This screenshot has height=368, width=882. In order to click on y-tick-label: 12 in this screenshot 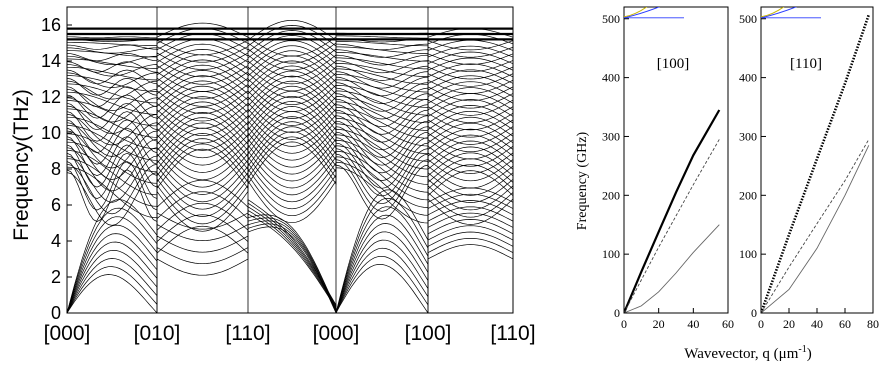, I will do `click(51, 97)`.